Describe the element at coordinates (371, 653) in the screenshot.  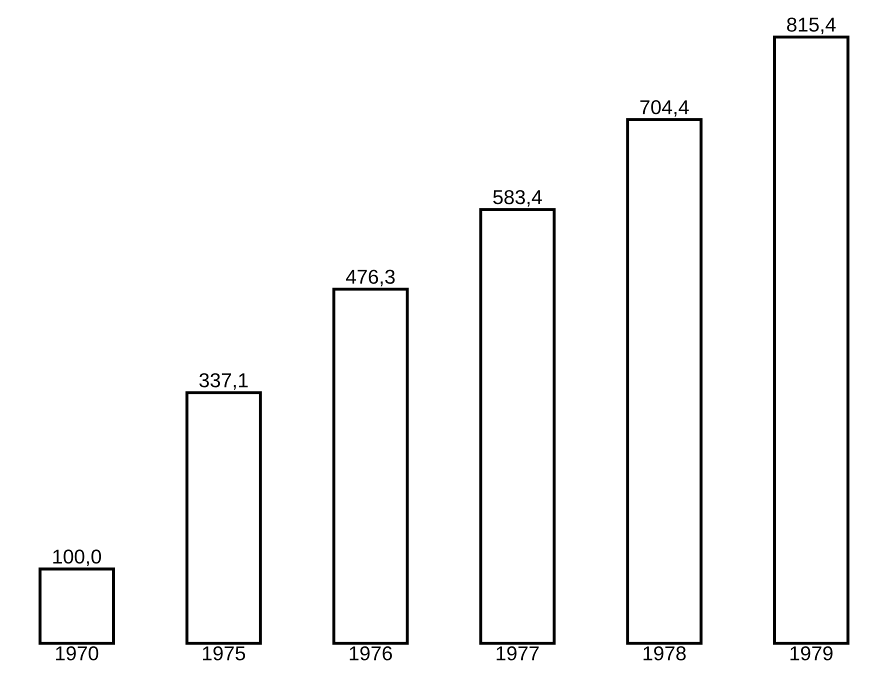
I see `x-tick-label: 1976` at that location.